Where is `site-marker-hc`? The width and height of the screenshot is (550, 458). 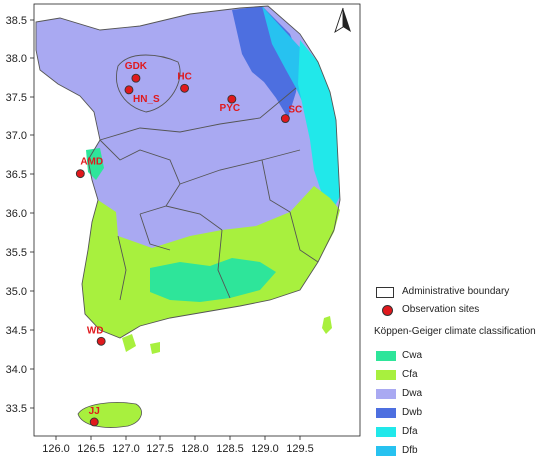
site-marker-hc is located at coordinates (185, 88).